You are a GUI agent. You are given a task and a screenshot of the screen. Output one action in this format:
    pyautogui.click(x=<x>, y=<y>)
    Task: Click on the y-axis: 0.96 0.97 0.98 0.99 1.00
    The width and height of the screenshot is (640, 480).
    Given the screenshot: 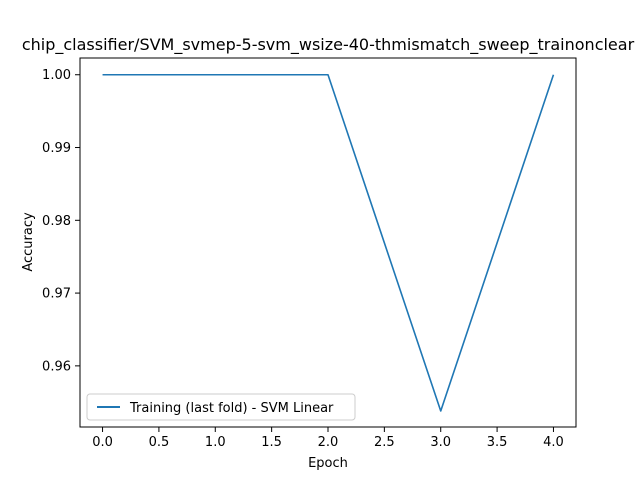 What is the action you would take?
    pyautogui.click(x=61, y=221)
    